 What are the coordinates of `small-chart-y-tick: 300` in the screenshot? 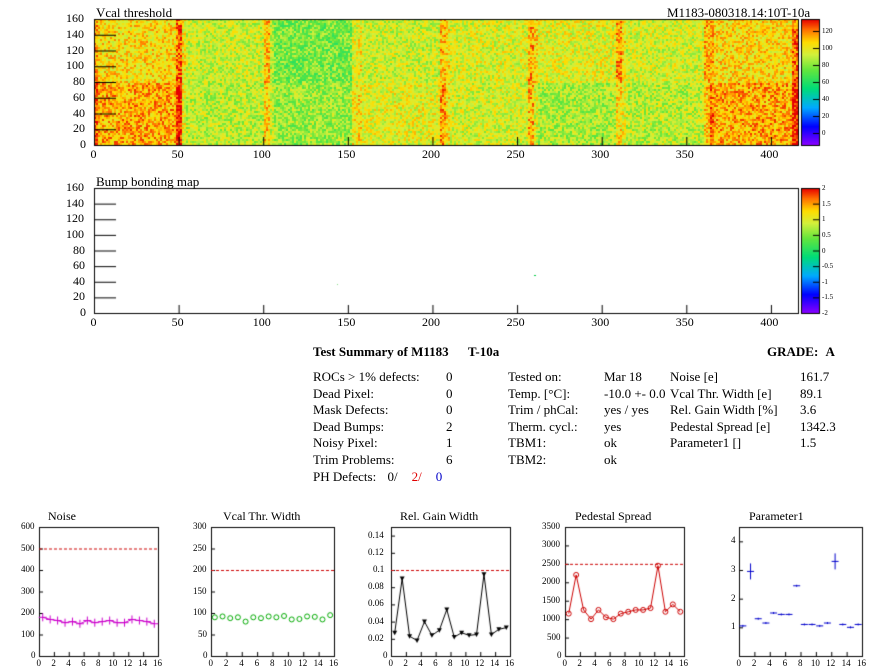 It's located at (28, 590).